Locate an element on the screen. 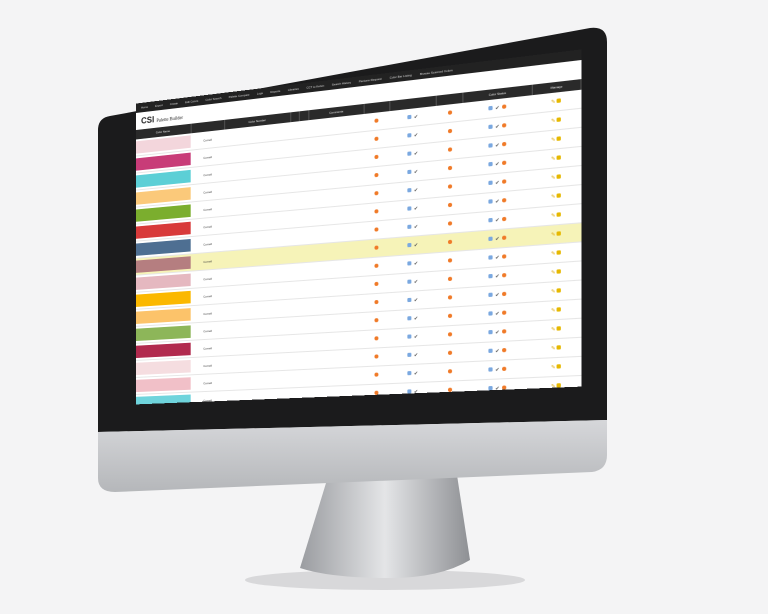 Image resolution: width=768 pixels, height=614 pixels. nav-item: Edit Colors is located at coordinates (192, 101).